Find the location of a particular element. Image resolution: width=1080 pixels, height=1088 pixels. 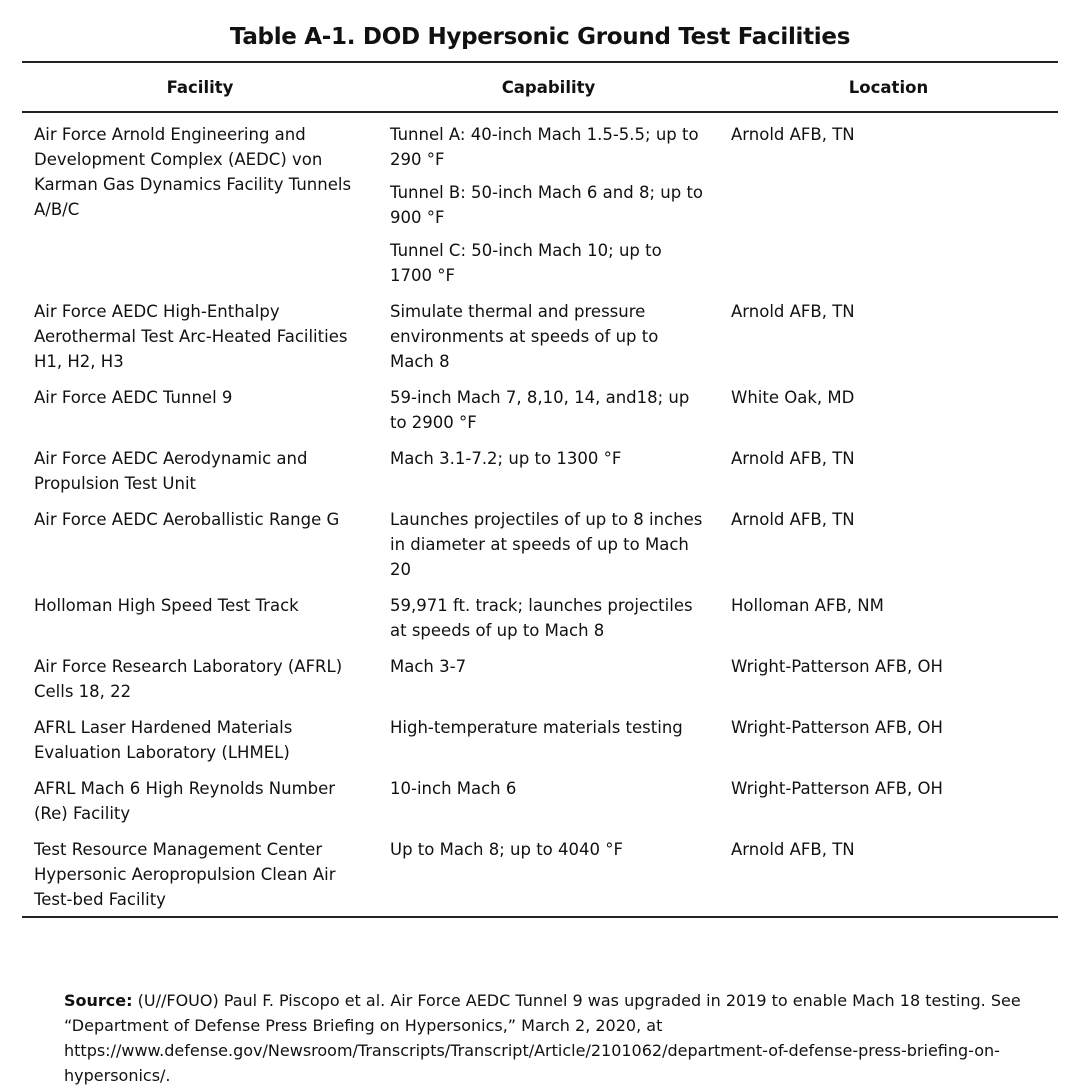

capability-cell: Up to Mach 8; up to 4040 °F is located at coordinates (548, 875).